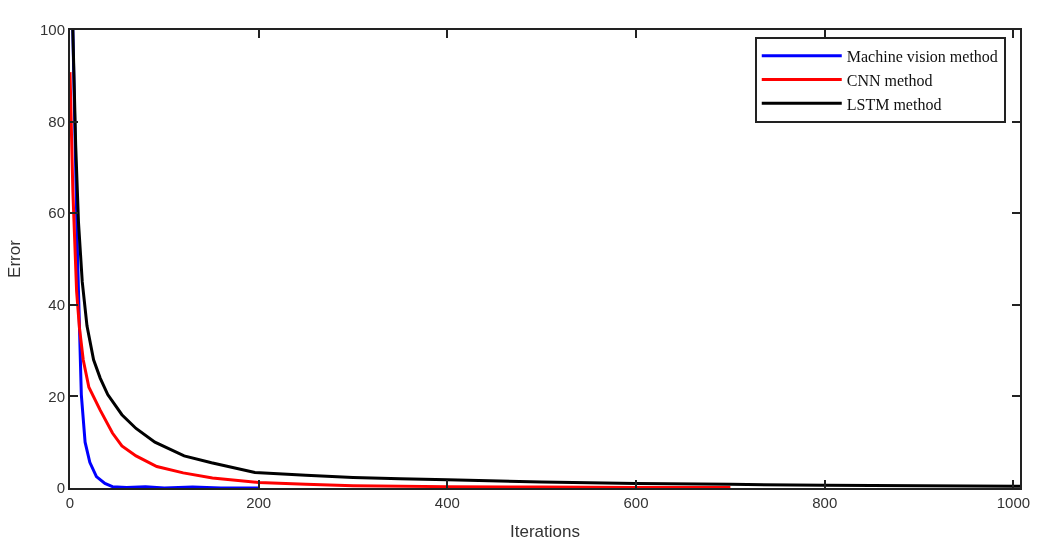 Image resolution: width=1050 pixels, height=550 pixels. What do you see at coordinates (922, 57) in the screenshot?
I see `legend-label: Machine vision method` at bounding box center [922, 57].